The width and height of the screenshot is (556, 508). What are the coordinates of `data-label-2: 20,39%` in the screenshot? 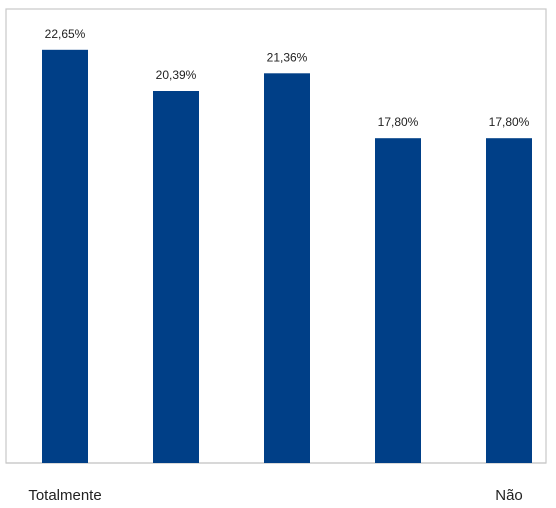 It's located at (176, 75).